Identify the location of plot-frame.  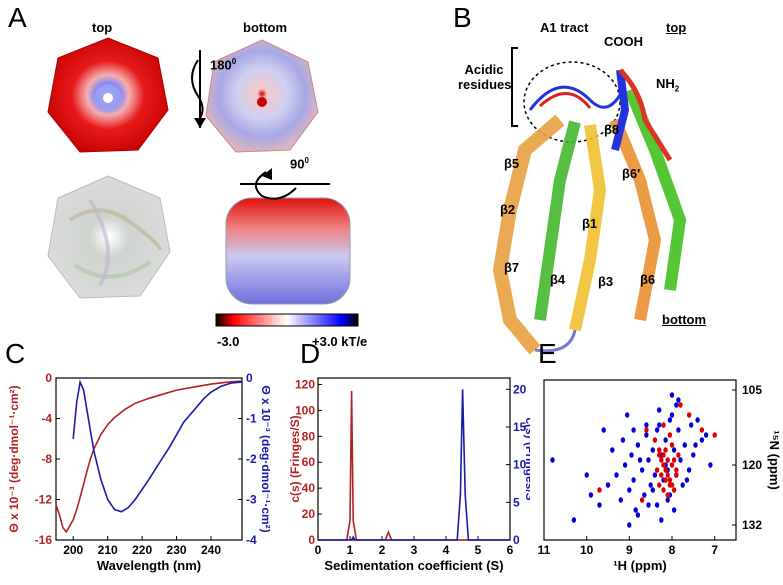
(640, 460).